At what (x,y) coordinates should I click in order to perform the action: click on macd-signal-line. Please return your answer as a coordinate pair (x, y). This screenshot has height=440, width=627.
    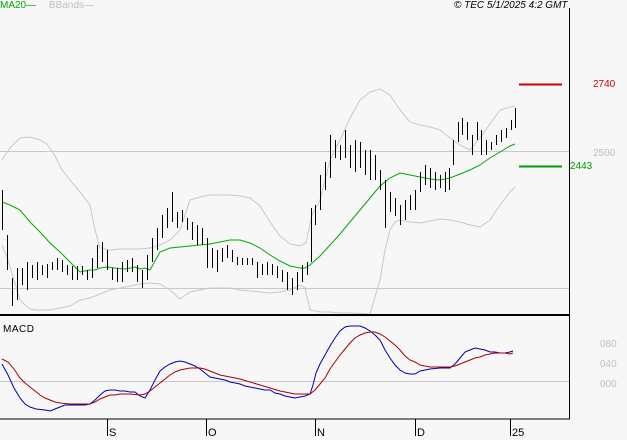
    Looking at the image, I should click on (257, 368).